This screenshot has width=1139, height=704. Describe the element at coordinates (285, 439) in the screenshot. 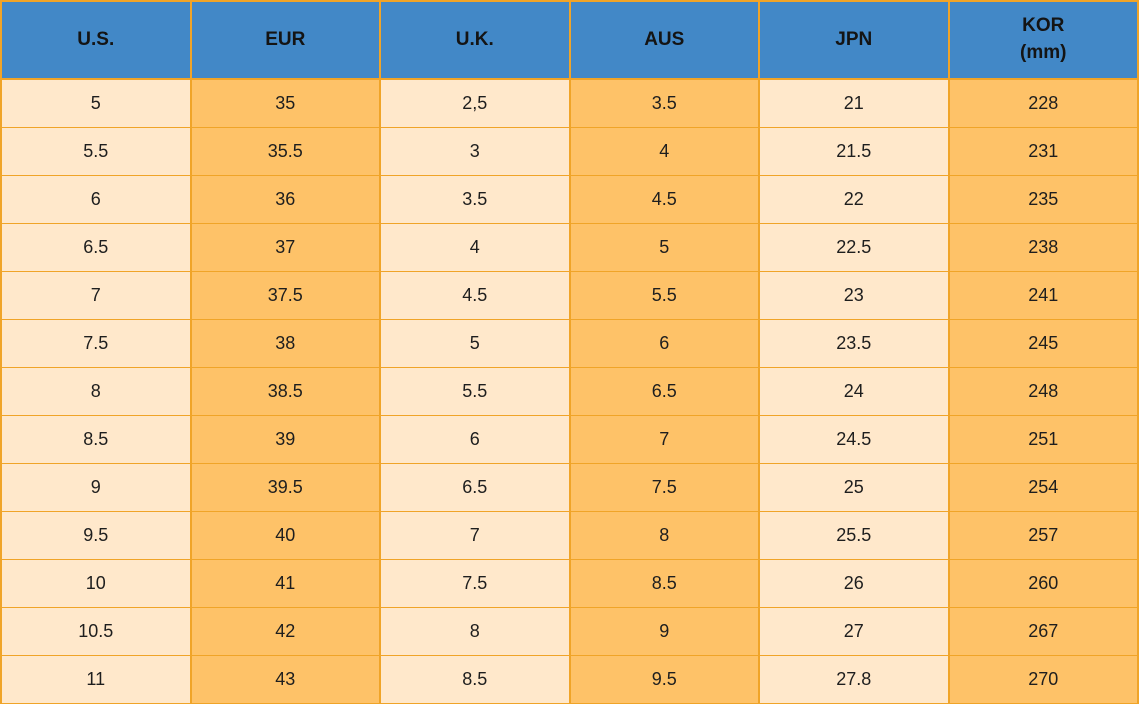

I see `table-cell: 39` at that location.